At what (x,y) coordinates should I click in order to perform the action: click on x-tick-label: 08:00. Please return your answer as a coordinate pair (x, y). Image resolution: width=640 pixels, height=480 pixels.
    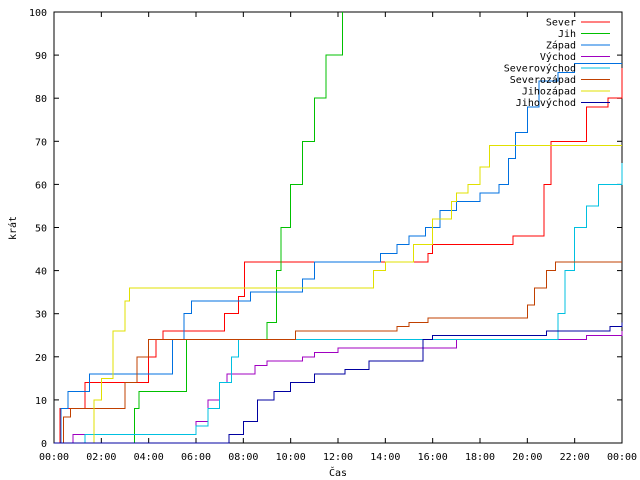
    Looking at the image, I should click on (243, 457).